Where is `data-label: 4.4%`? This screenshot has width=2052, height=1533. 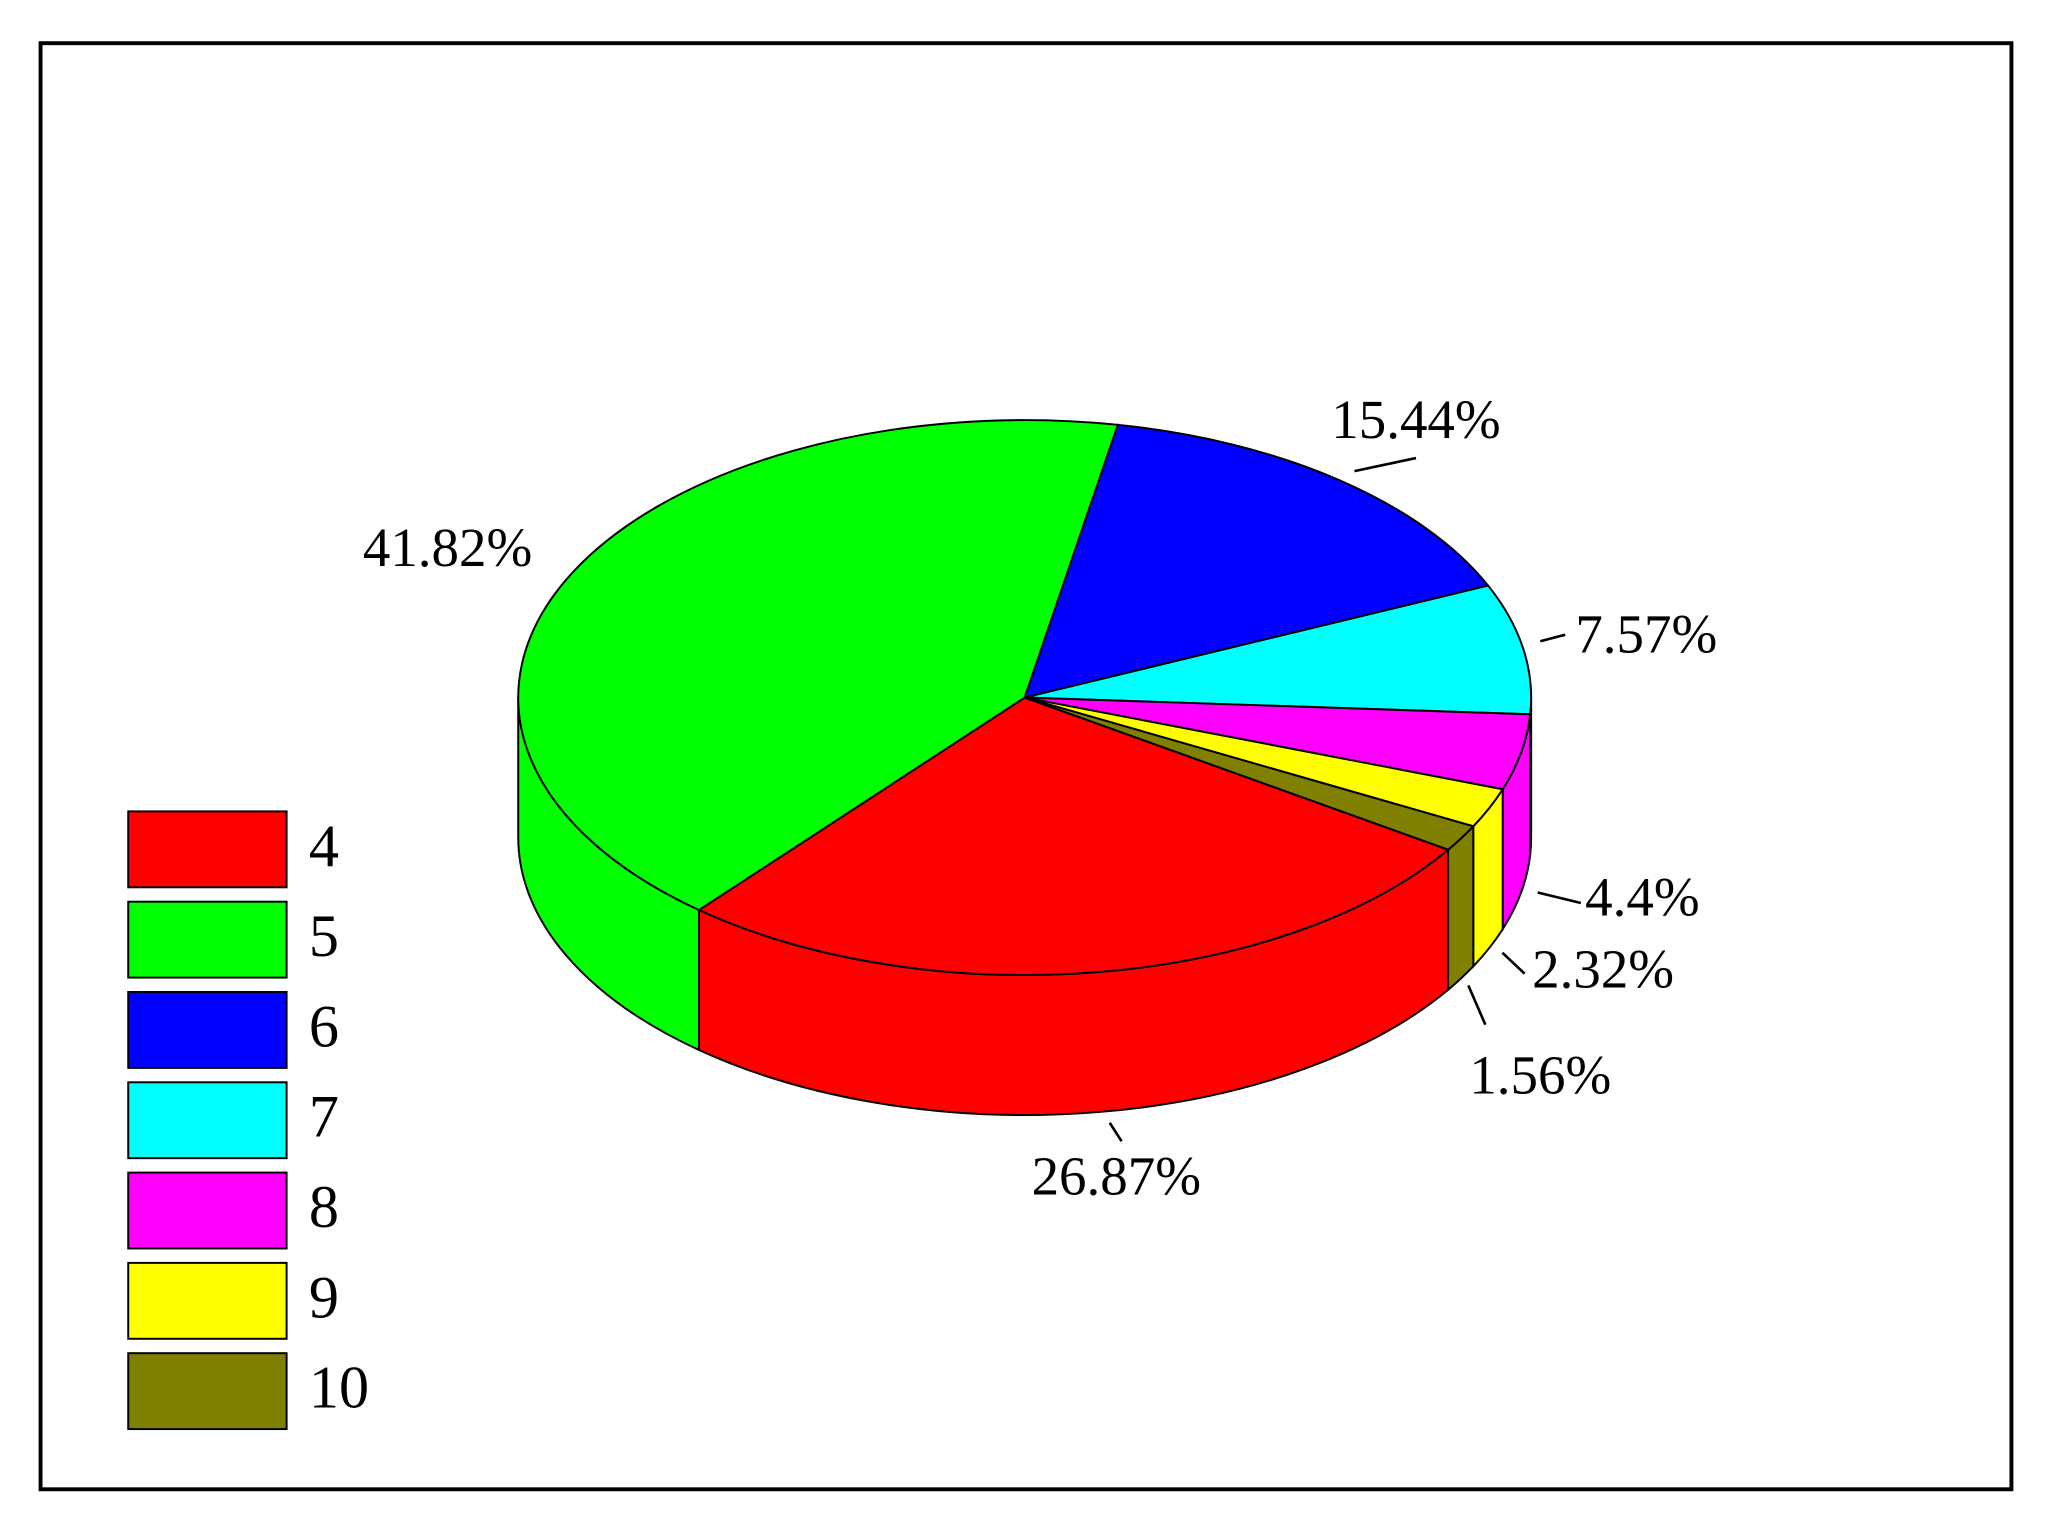
data-label: 4.4% is located at coordinates (1642, 897).